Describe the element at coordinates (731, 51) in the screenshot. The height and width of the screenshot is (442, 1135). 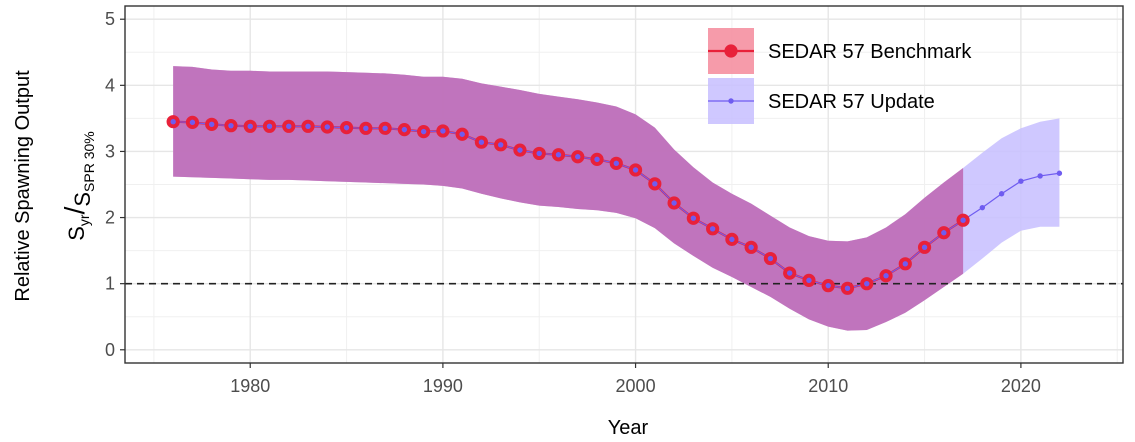
I see `legend-key-benchmark-point` at that location.